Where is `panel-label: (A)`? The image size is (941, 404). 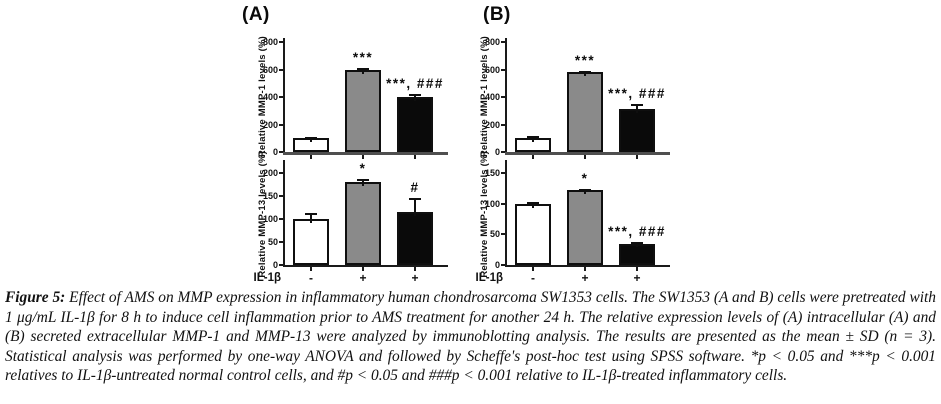
panel-label: (A) is located at coordinates (256, 14).